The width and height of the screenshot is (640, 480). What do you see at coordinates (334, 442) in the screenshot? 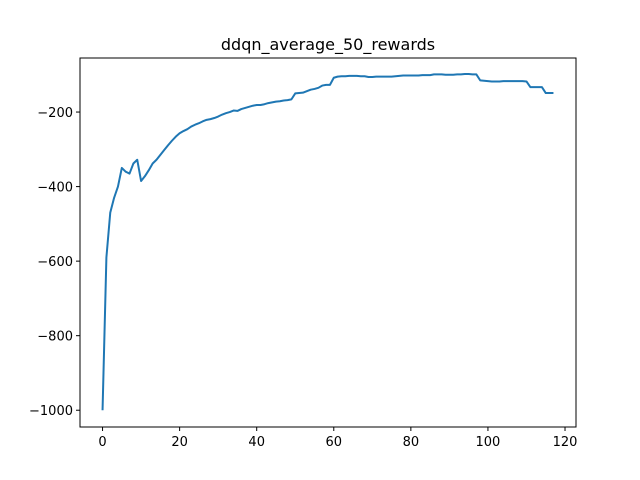
I see `x-tick-label: 60` at bounding box center [334, 442].